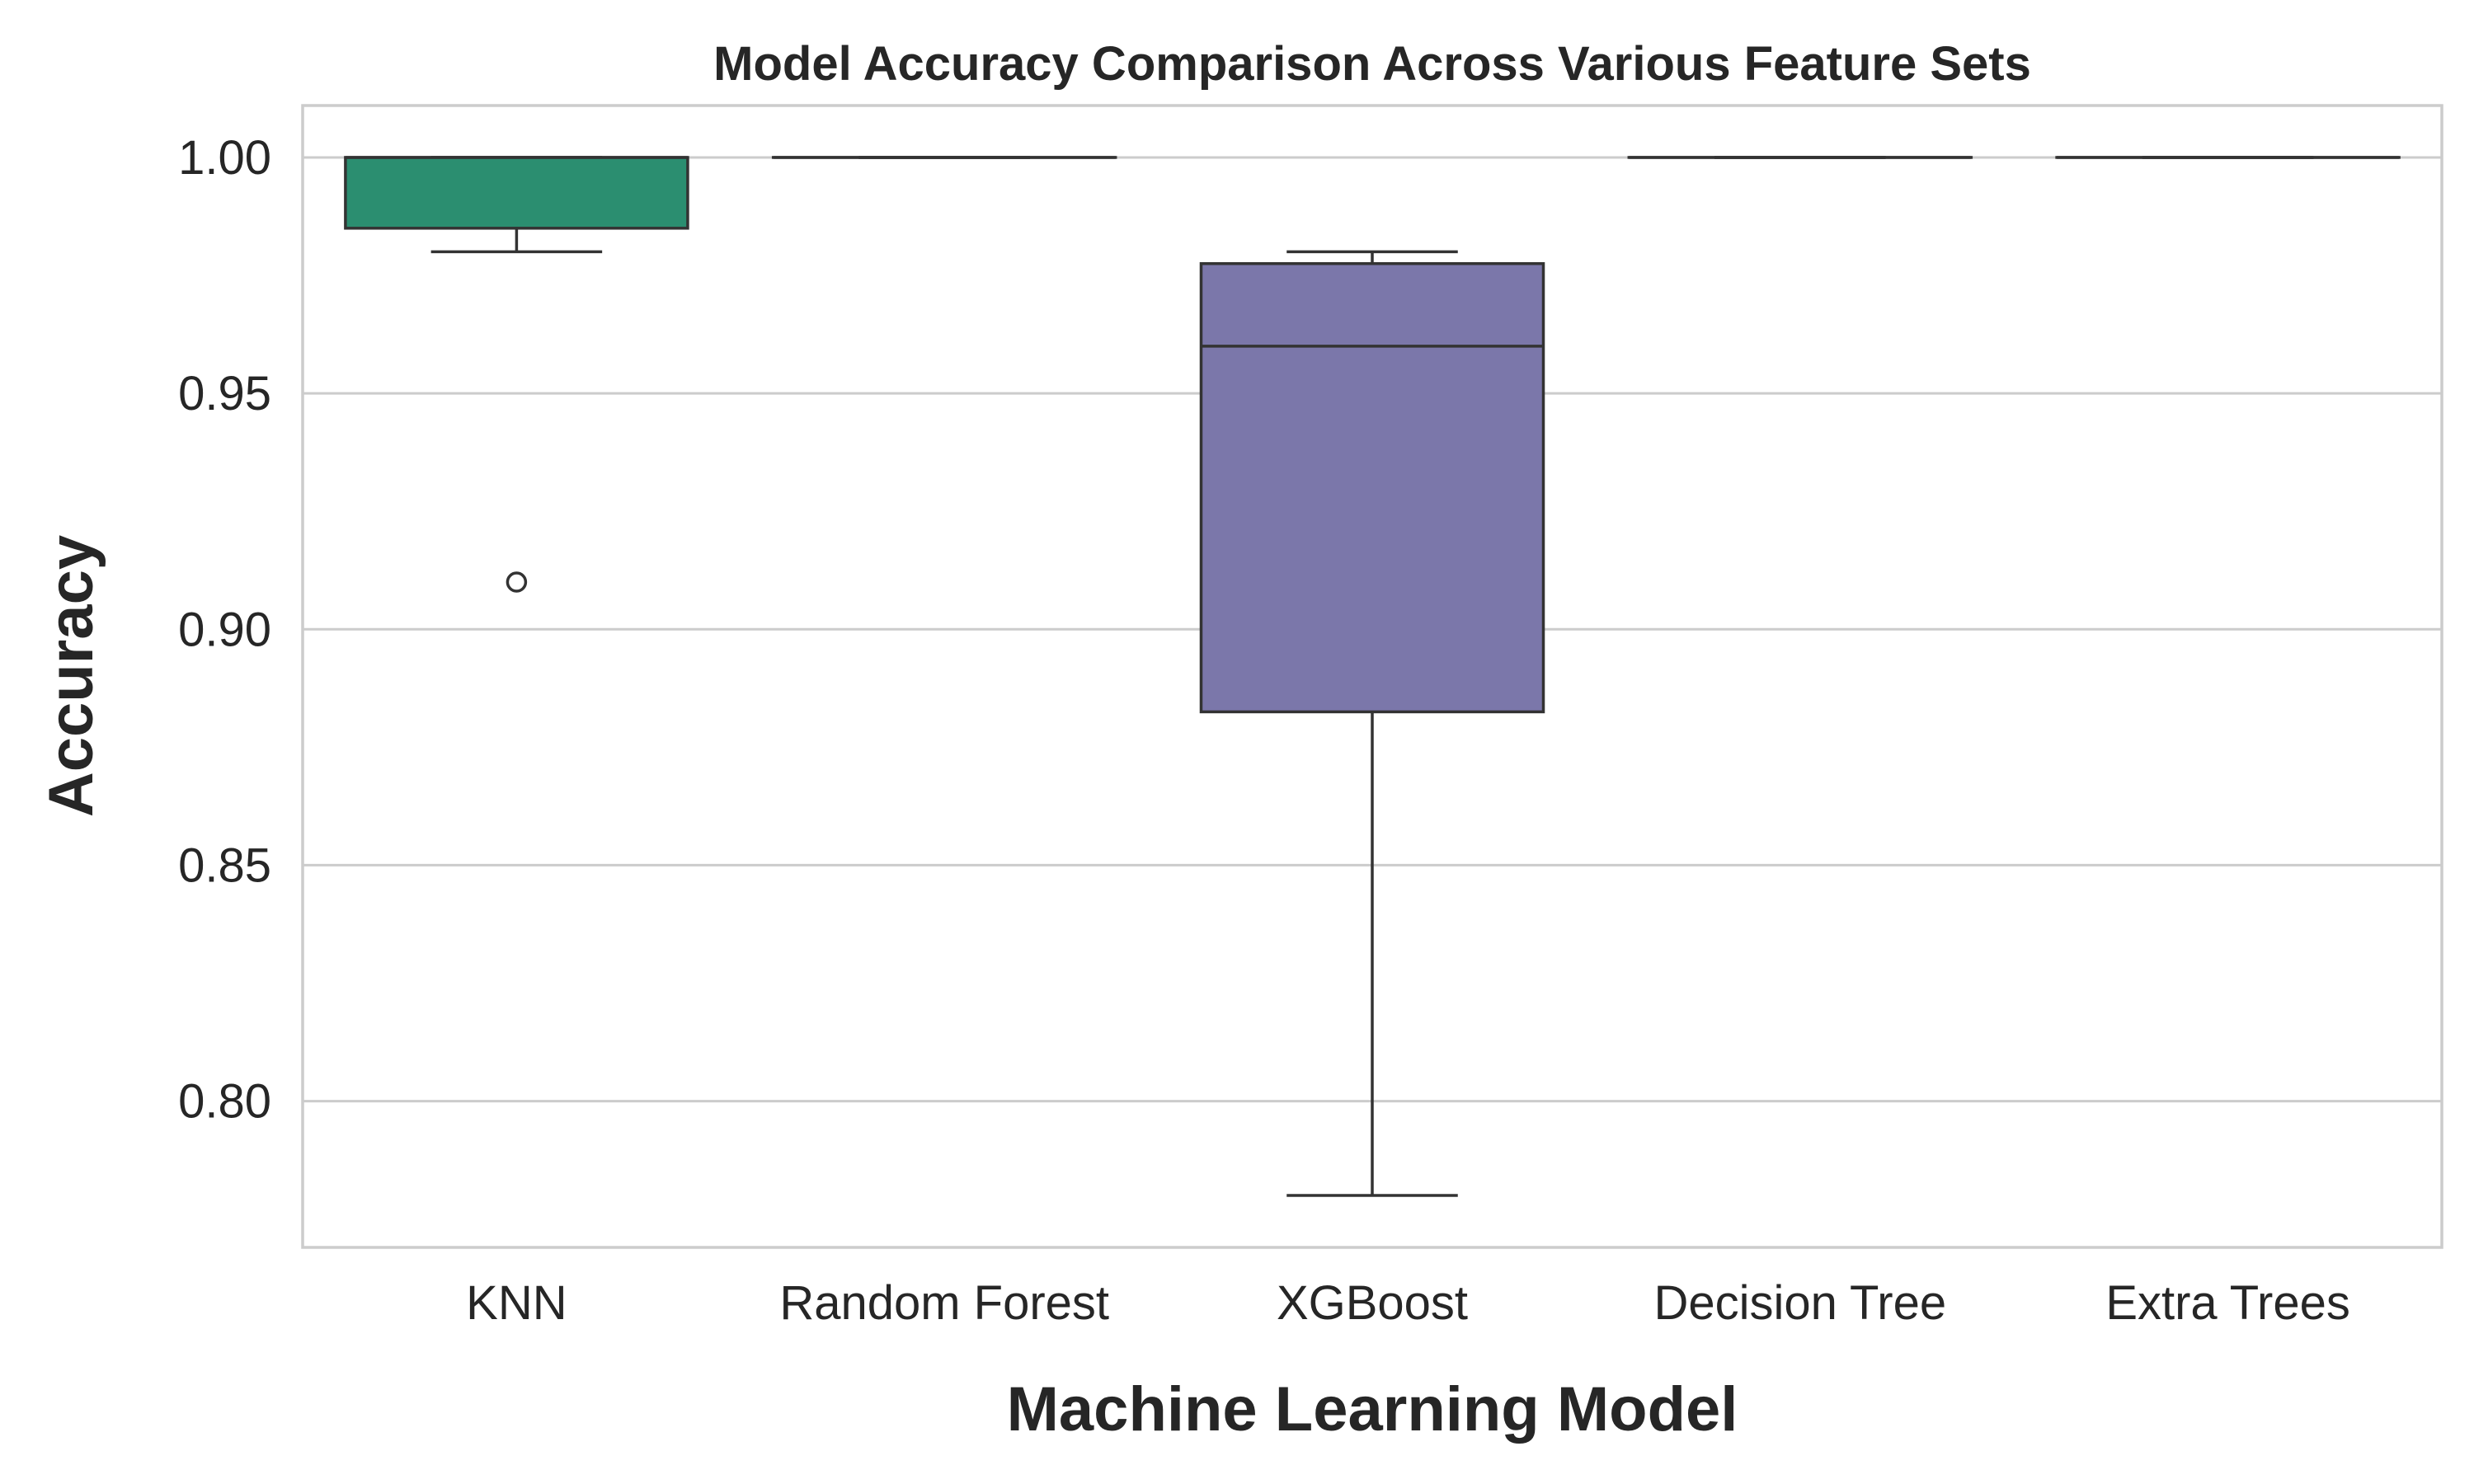 The image size is (2474, 1484). Describe the element at coordinates (71, 676) in the screenshot. I see `y-axis-label: Accuracy` at that location.